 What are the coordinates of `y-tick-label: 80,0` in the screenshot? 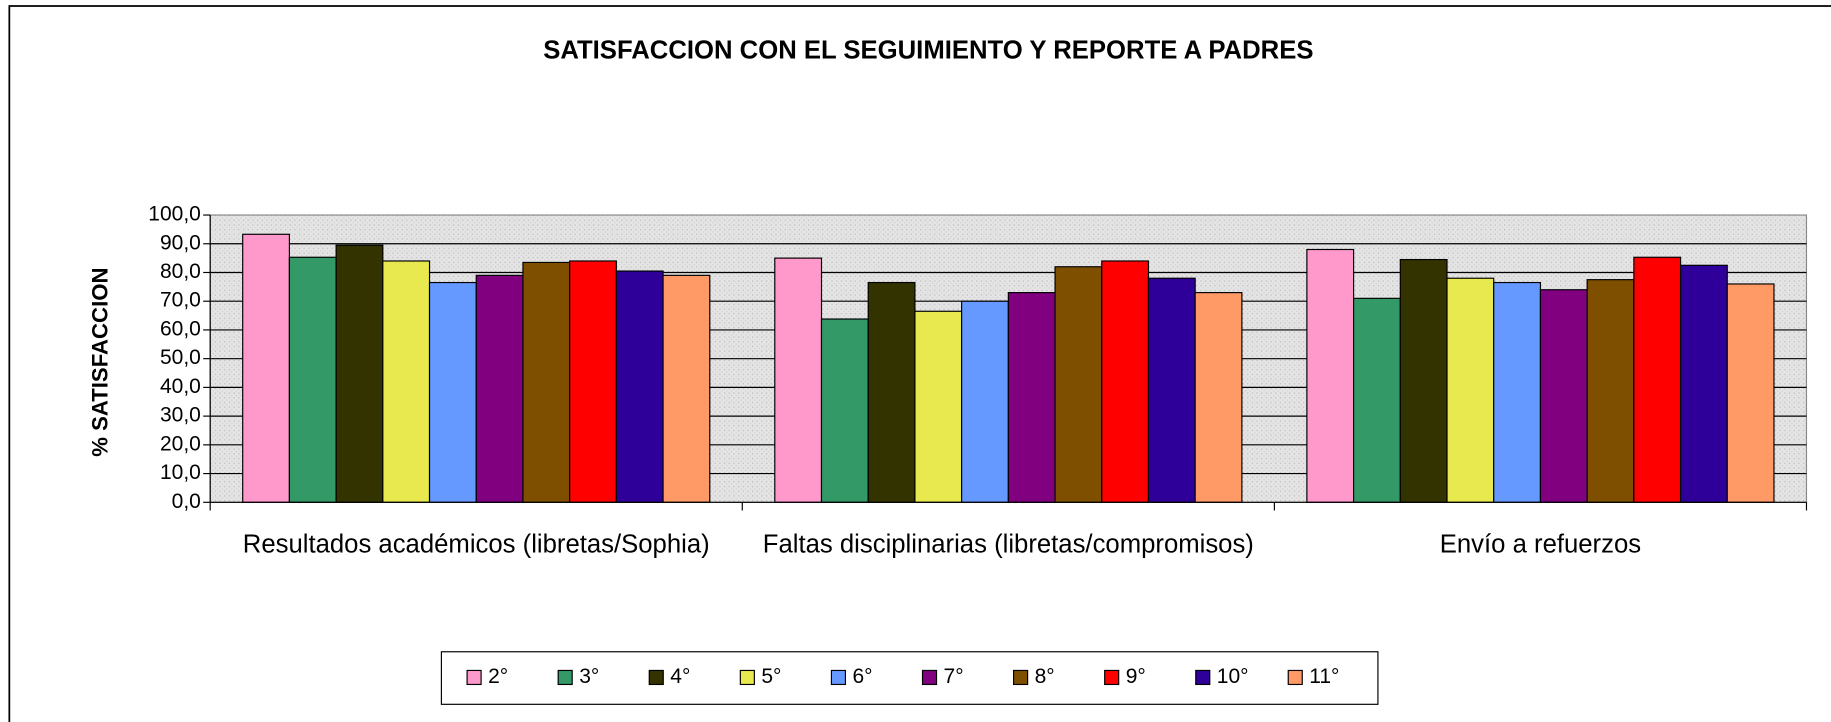 It's located at (180, 271).